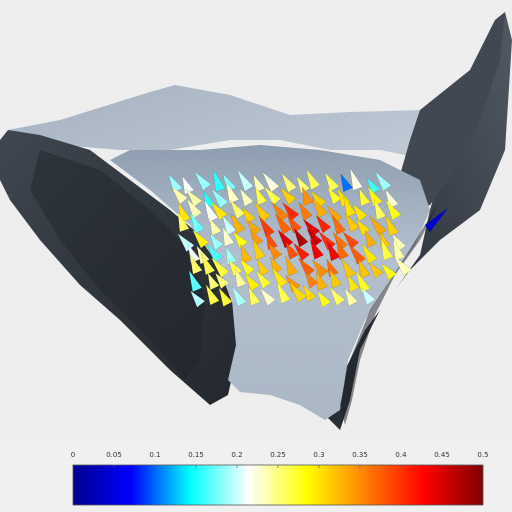 The height and width of the screenshot is (512, 512). Describe the element at coordinates (236, 455) in the screenshot. I see `colorbar-tick-label: 0.2` at that location.